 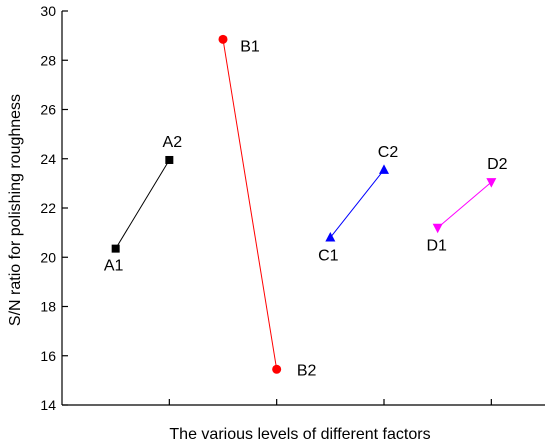 I want to click on x-axis-title: The various levels of different factors, so click(x=299, y=434).